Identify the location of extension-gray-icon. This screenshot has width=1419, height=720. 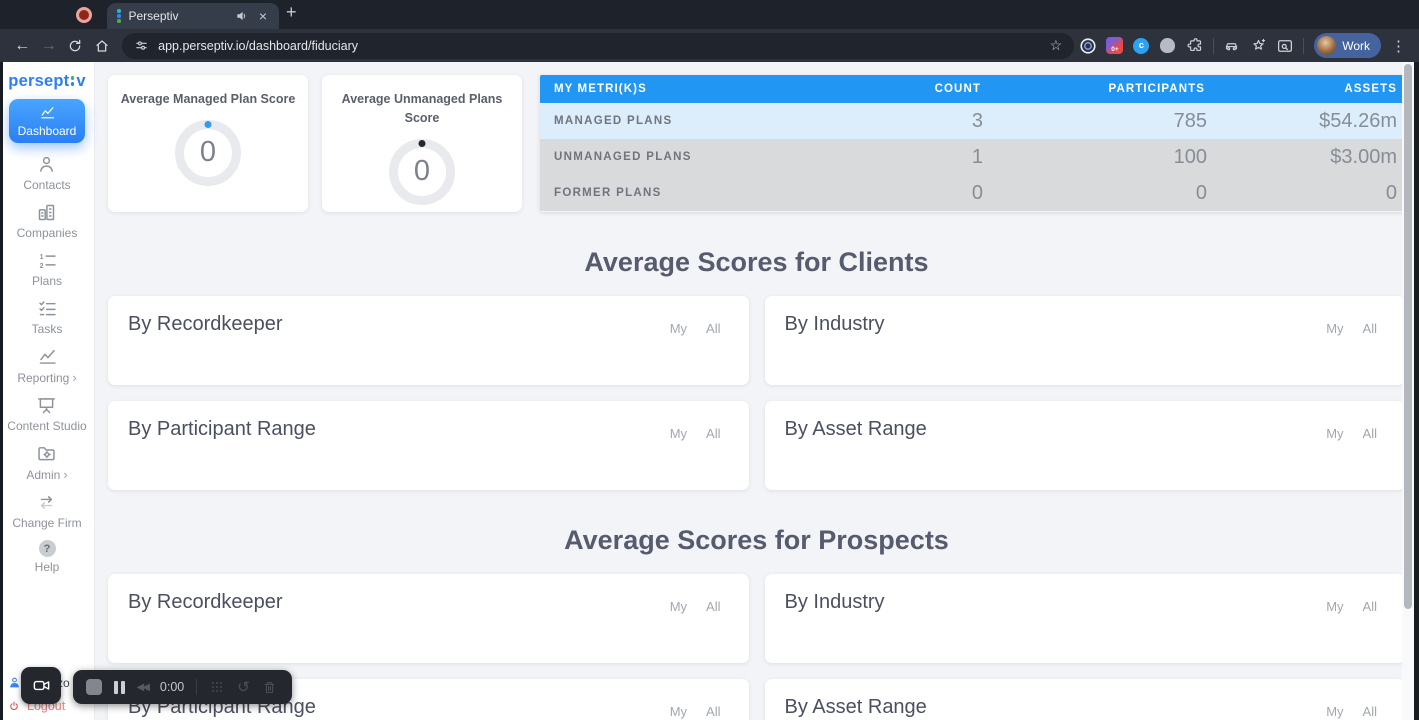
(1168, 46).